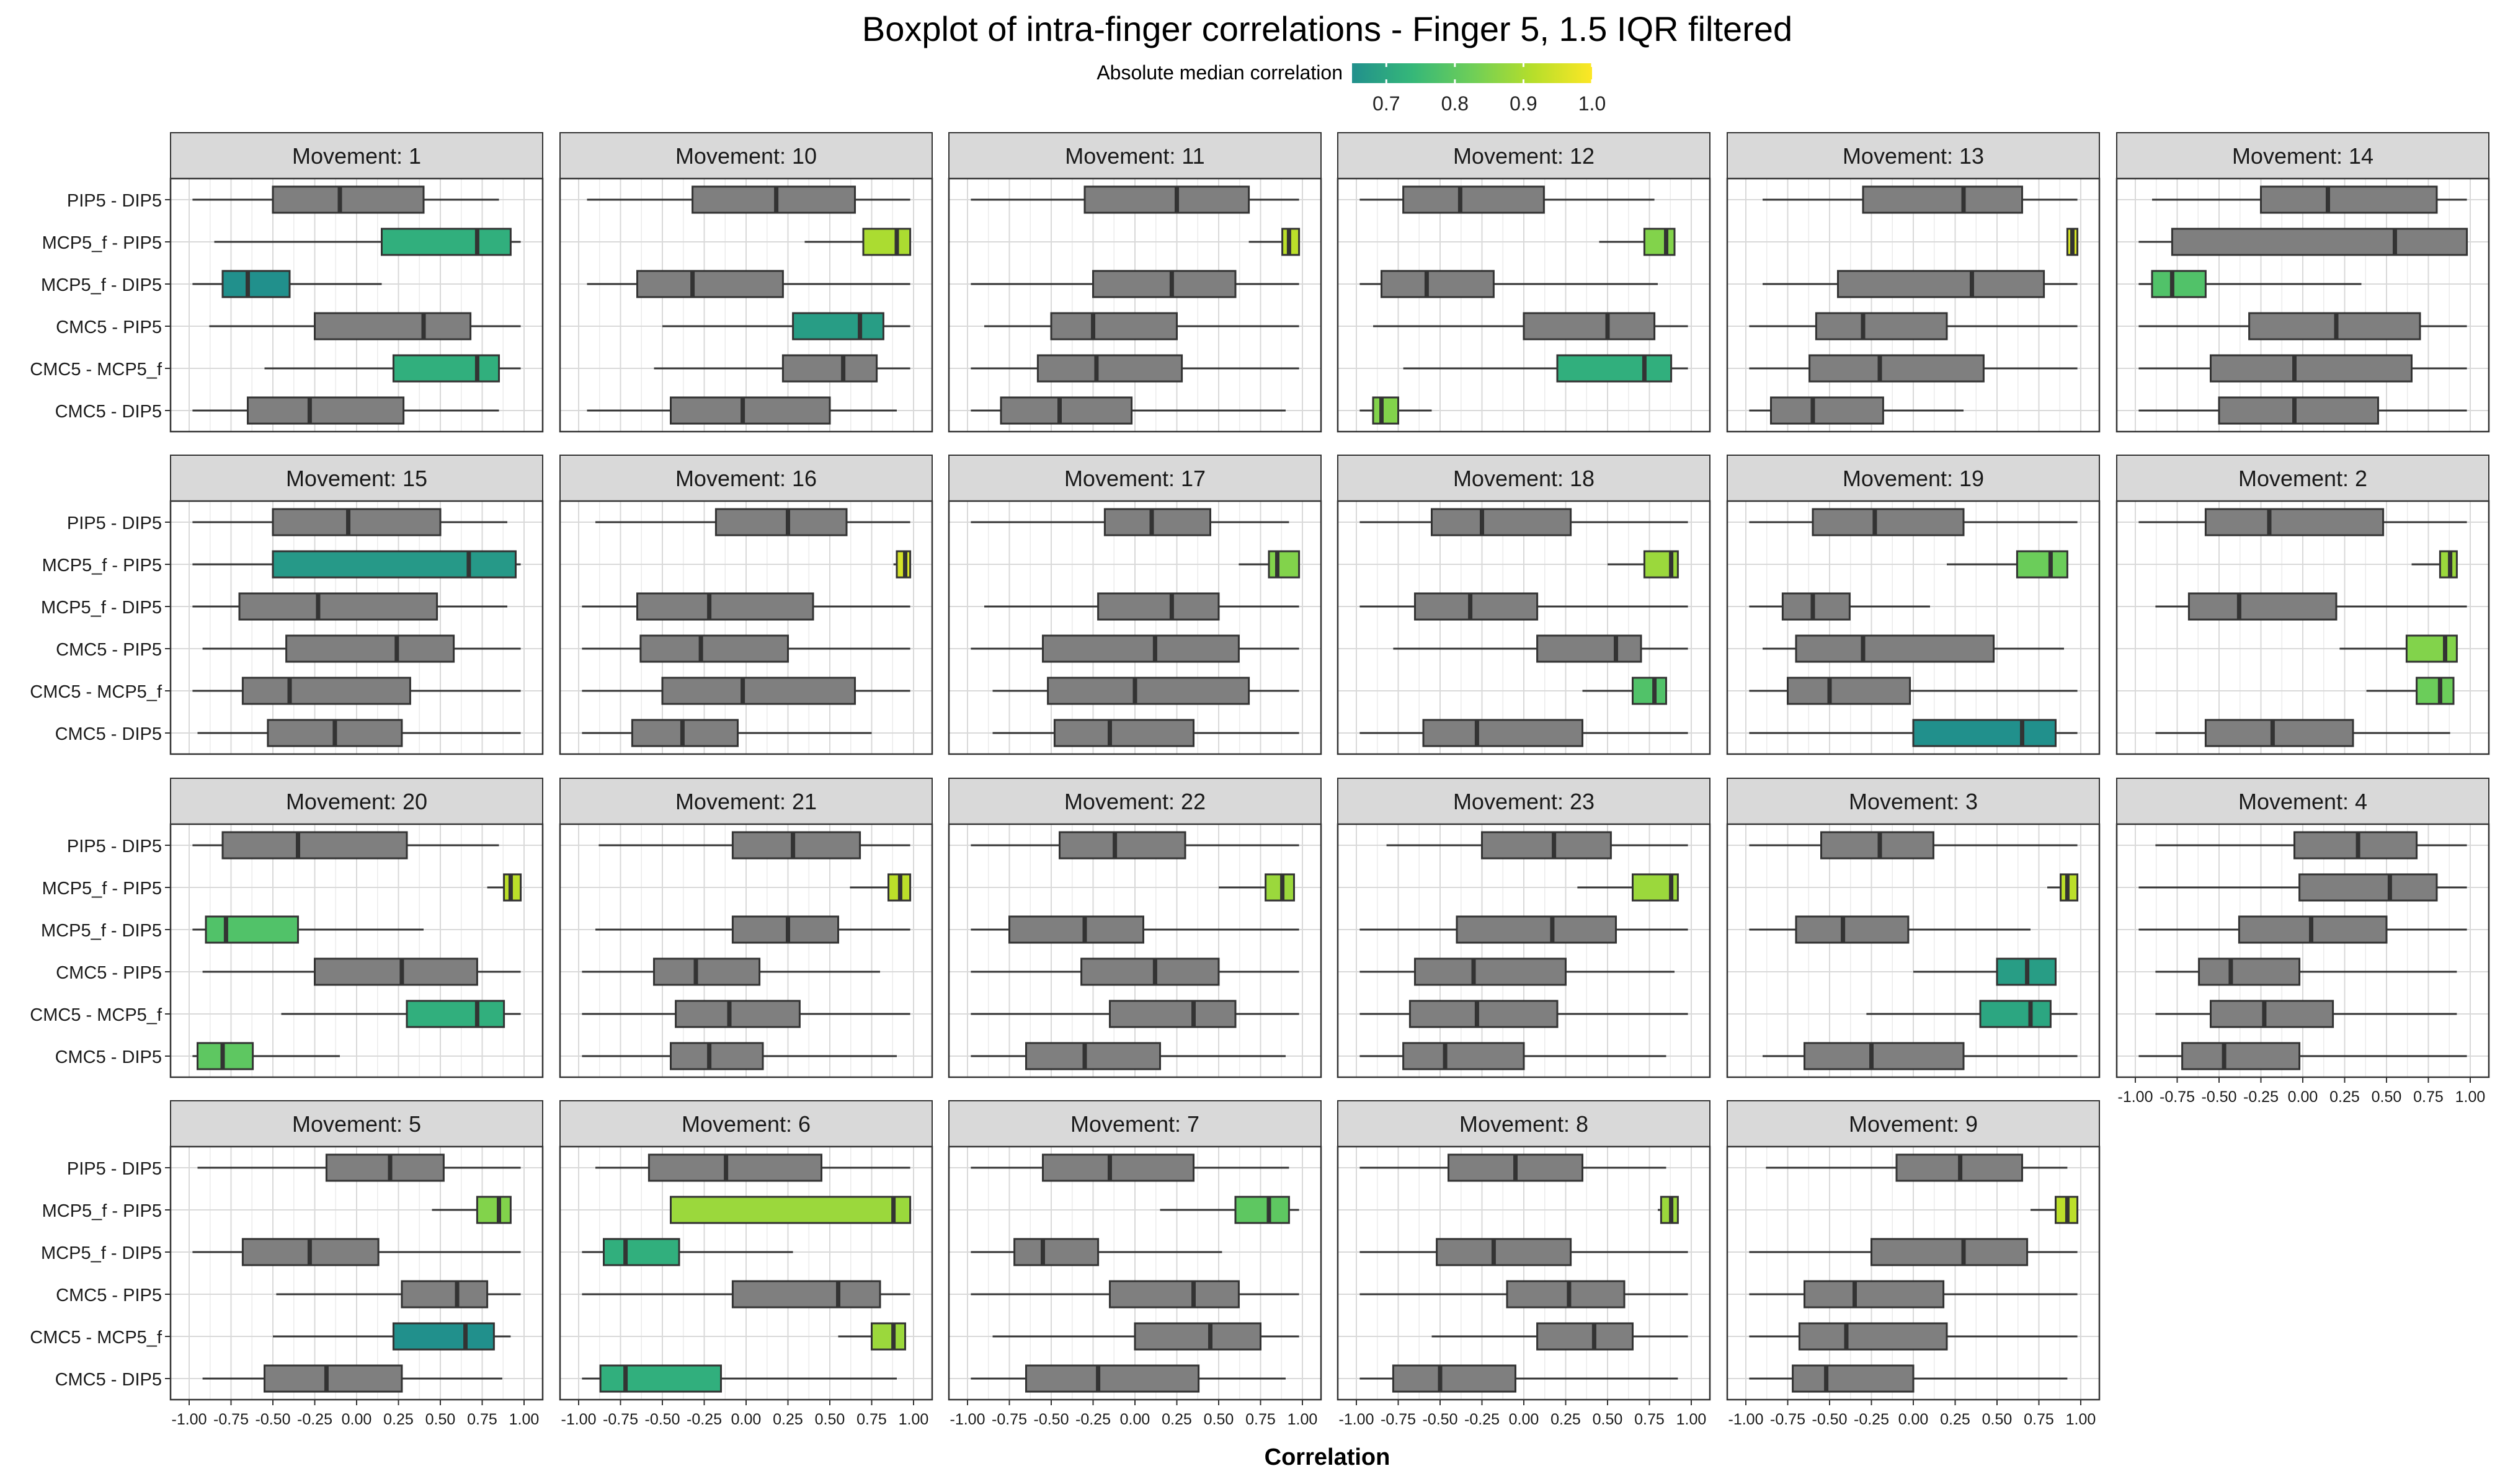  What do you see at coordinates (1955, 1419) in the screenshot?
I see `x-tick-label: 0.25` at bounding box center [1955, 1419].